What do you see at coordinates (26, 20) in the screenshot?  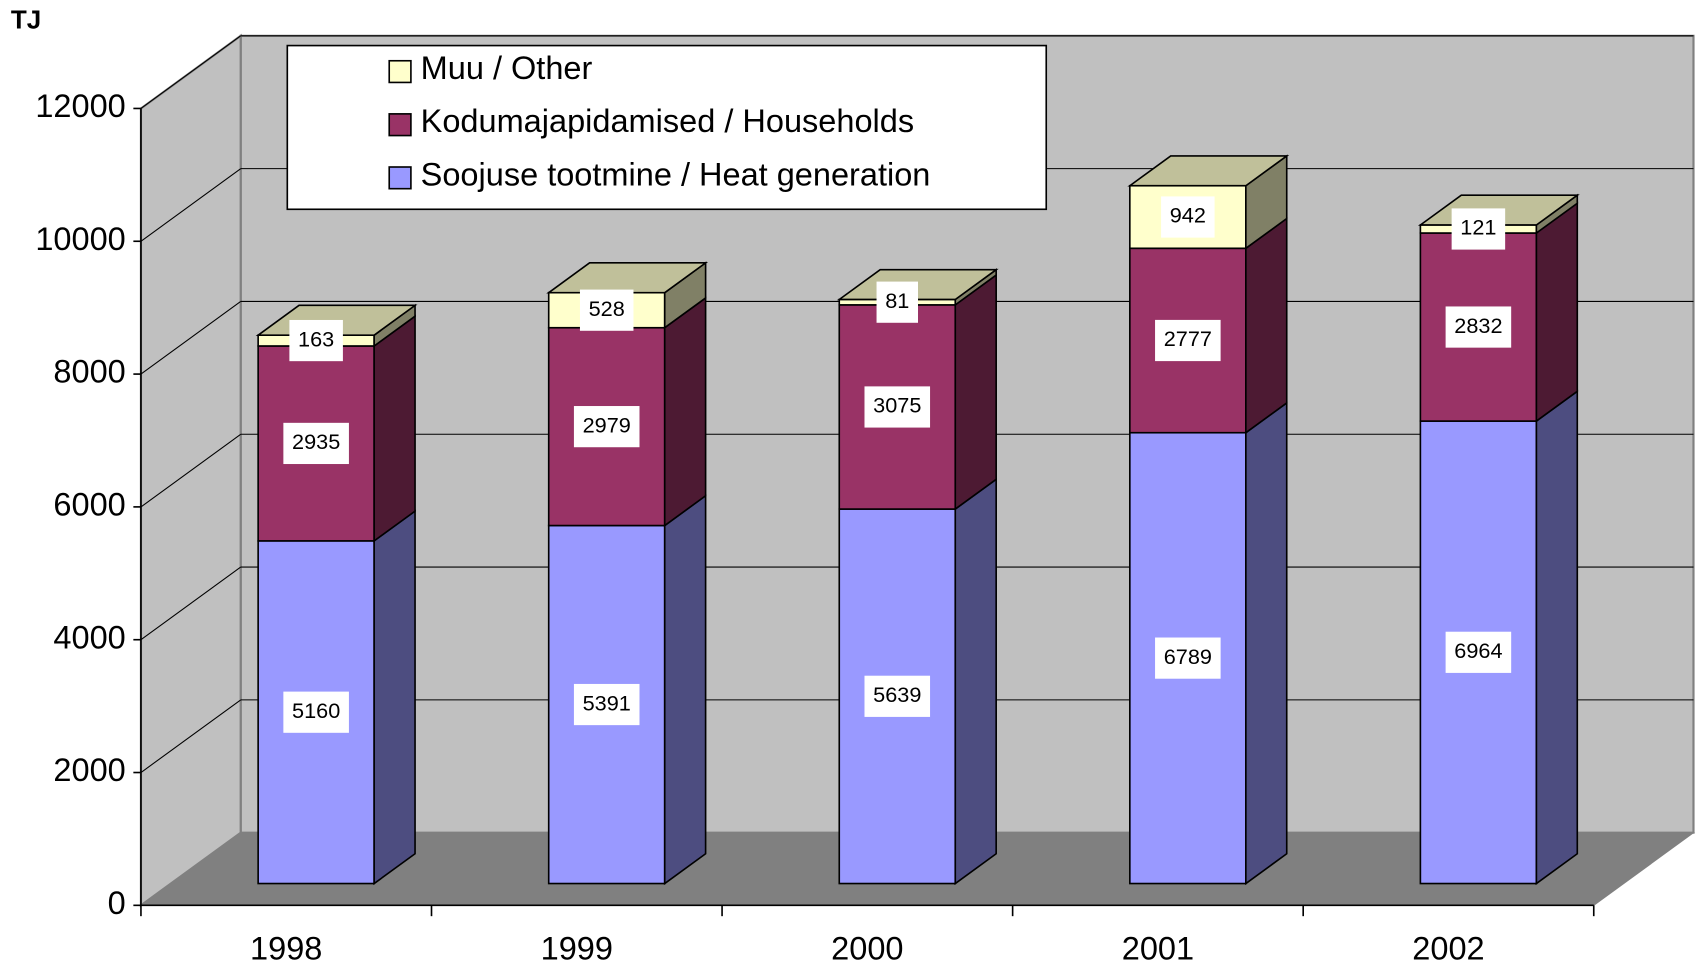 I see `y-axis-label: TJ` at bounding box center [26, 20].